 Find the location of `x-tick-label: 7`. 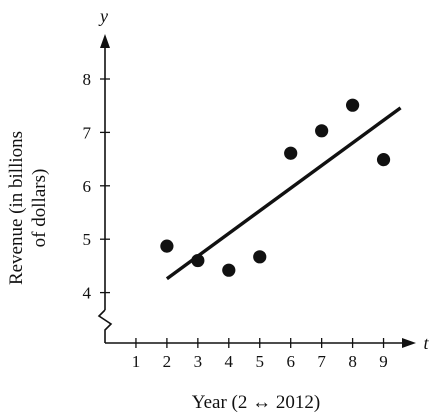

x-tick-label: 7 is located at coordinates (321, 361).